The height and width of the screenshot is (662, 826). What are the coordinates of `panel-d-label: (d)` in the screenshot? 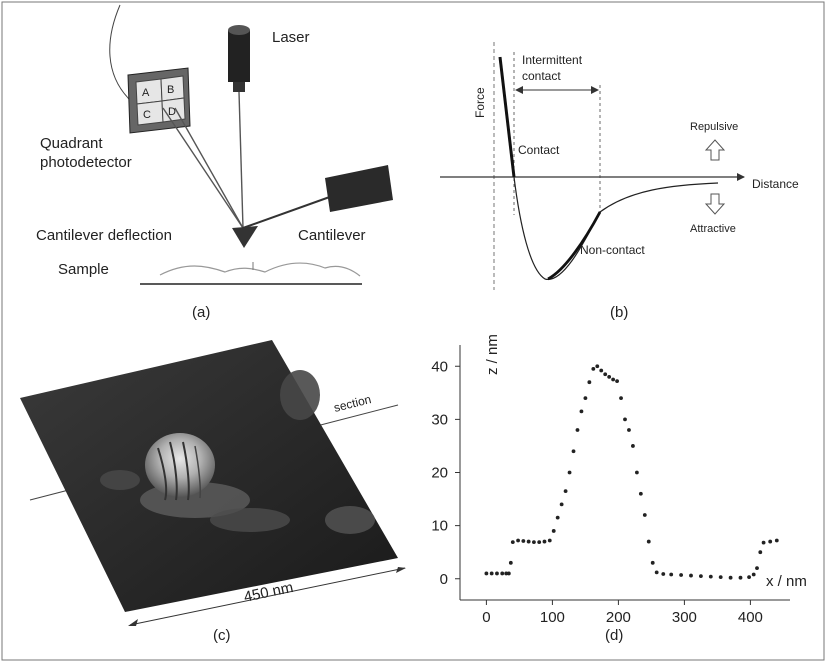 It's located at (614, 635).